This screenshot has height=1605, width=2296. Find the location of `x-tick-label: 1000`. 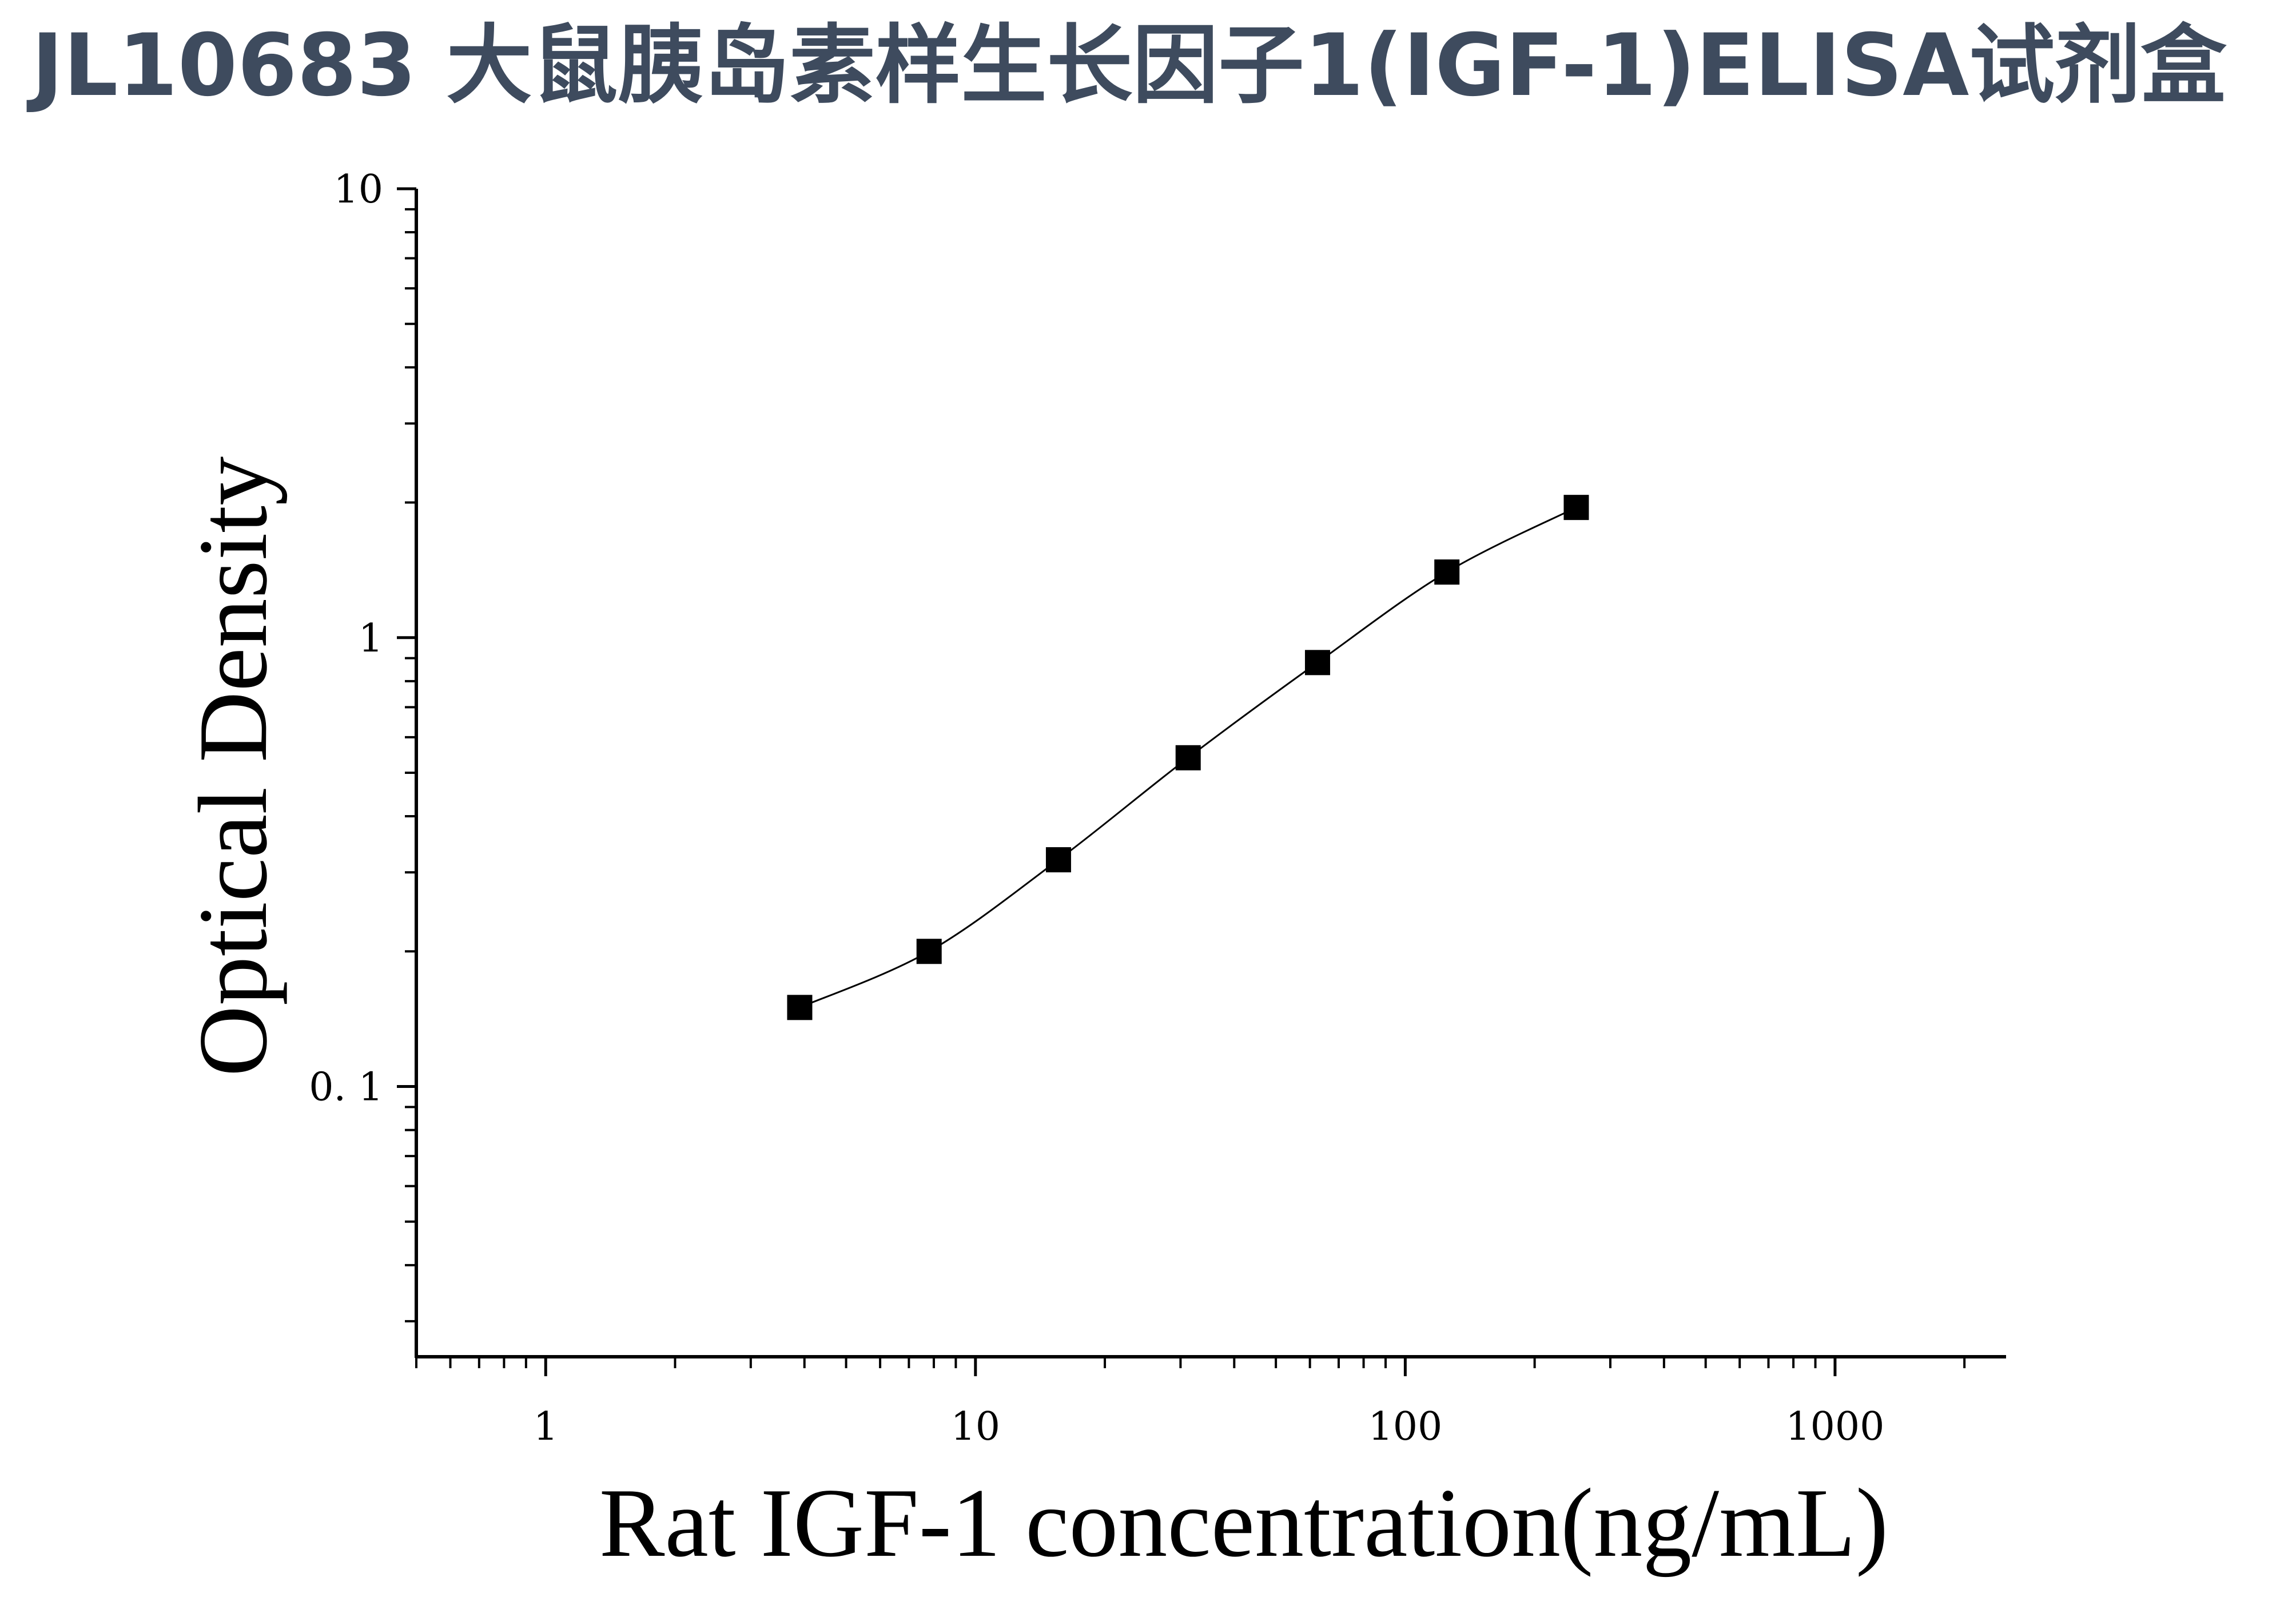

x-tick-label: 1000 is located at coordinates (1835, 1426).